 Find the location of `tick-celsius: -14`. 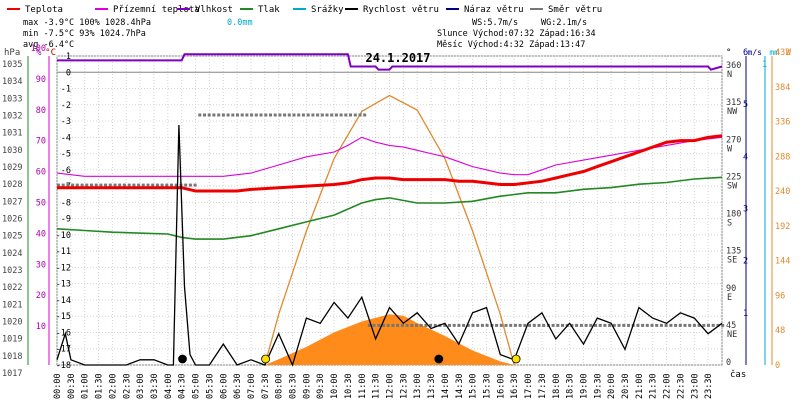

tick-celsius: -14 is located at coordinates (63, 301).